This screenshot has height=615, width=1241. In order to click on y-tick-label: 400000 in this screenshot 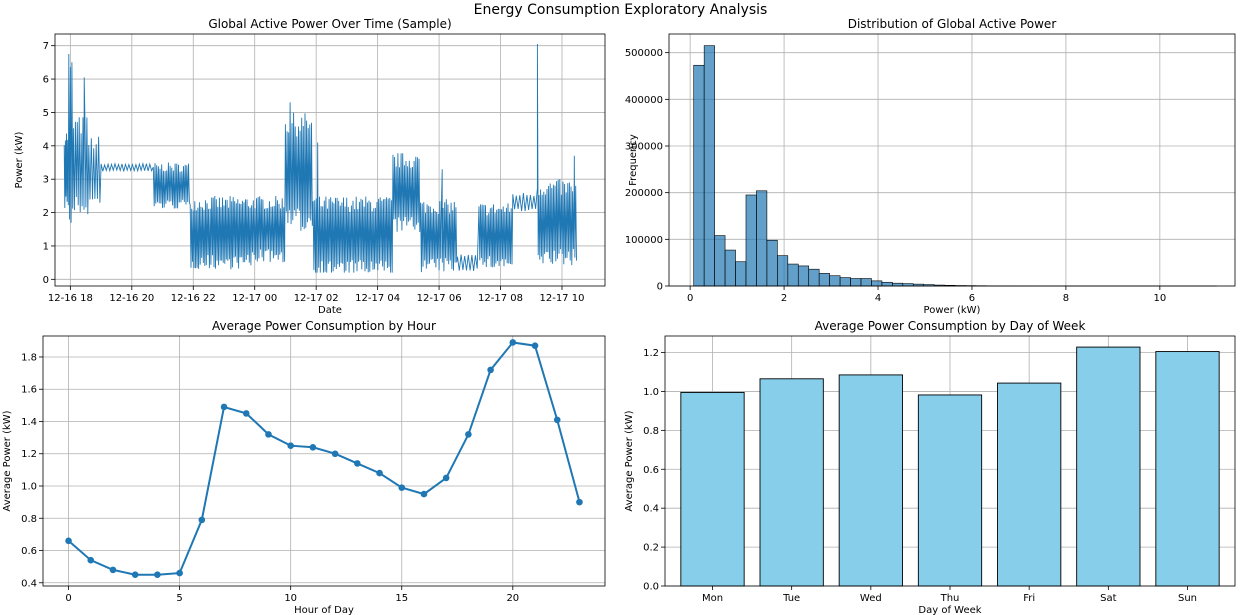, I will do `click(644, 100)`.